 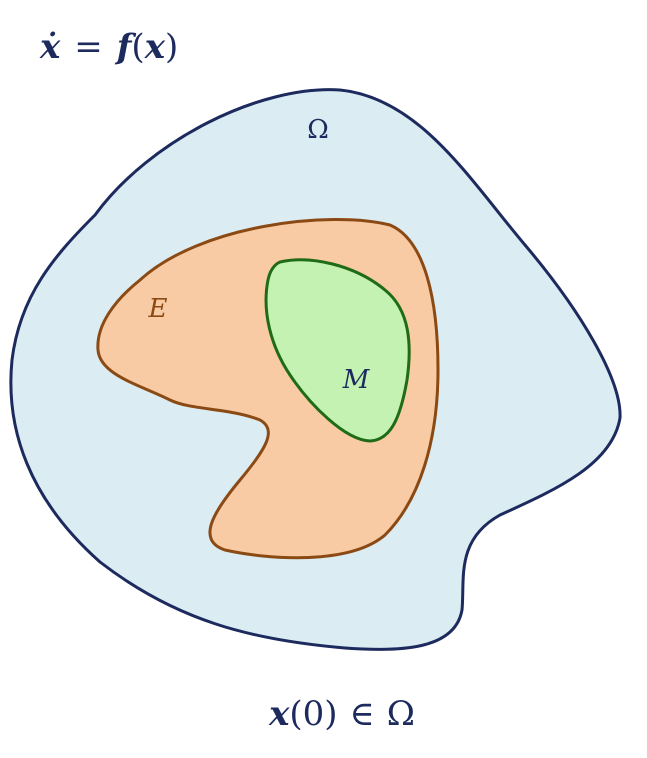 What do you see at coordinates (337, 350) in the screenshot?
I see `region-m` at bounding box center [337, 350].